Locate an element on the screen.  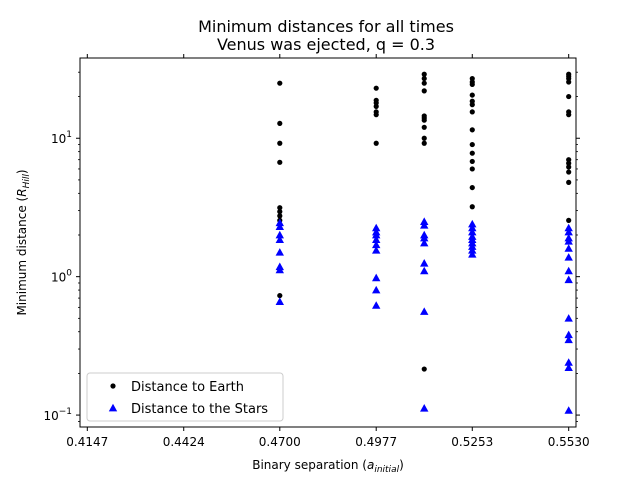
y-tick-label: 10⁰ is located at coordinates (61, 277).